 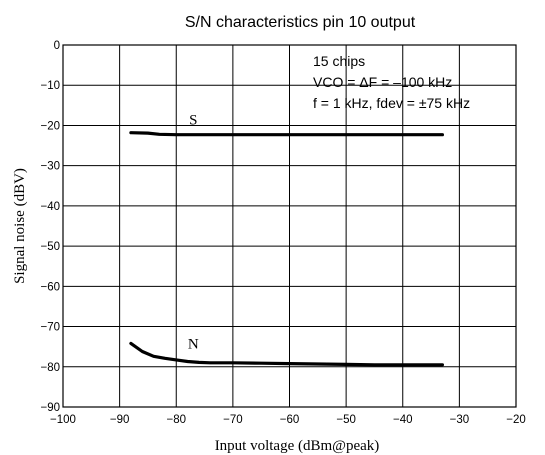 I want to click on x-tick-label: −20, so click(x=516, y=420).